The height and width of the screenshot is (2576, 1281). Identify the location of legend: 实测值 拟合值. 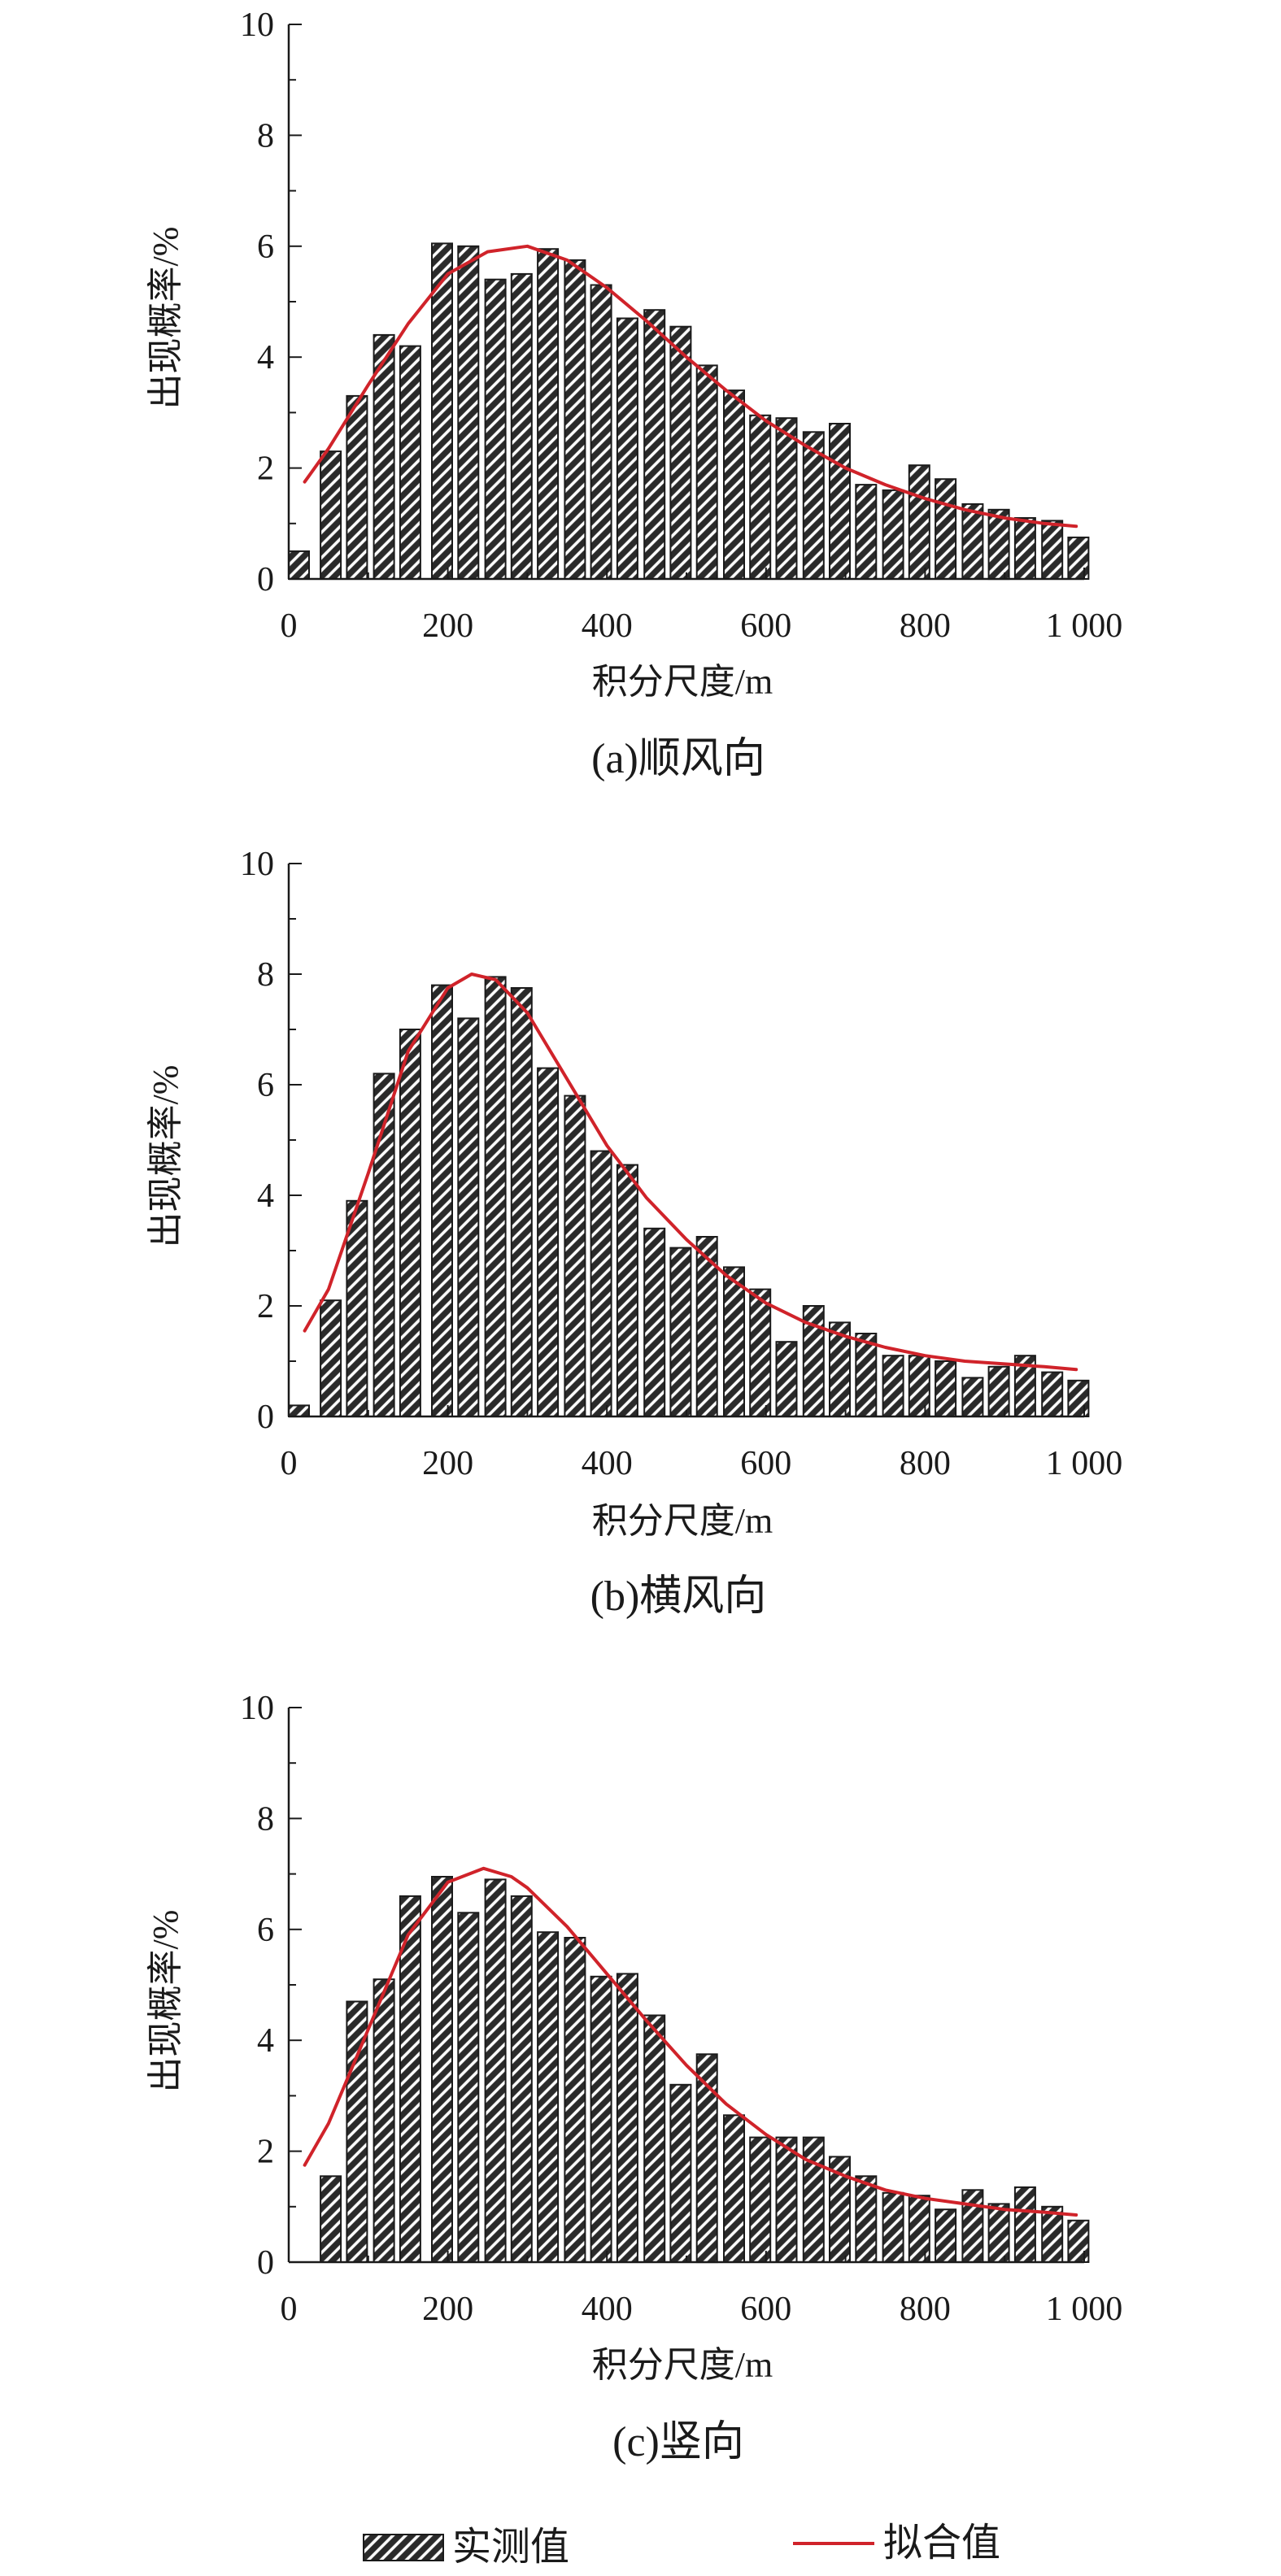
(681, 2545).